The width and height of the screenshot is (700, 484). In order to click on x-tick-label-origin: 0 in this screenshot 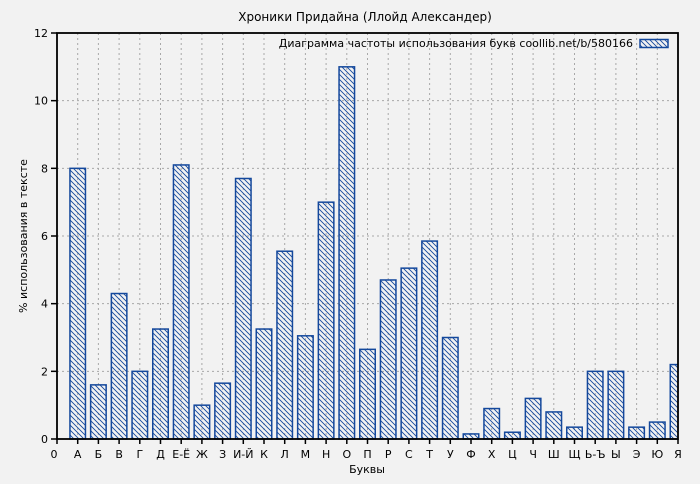, I will do `click(54, 454)`.